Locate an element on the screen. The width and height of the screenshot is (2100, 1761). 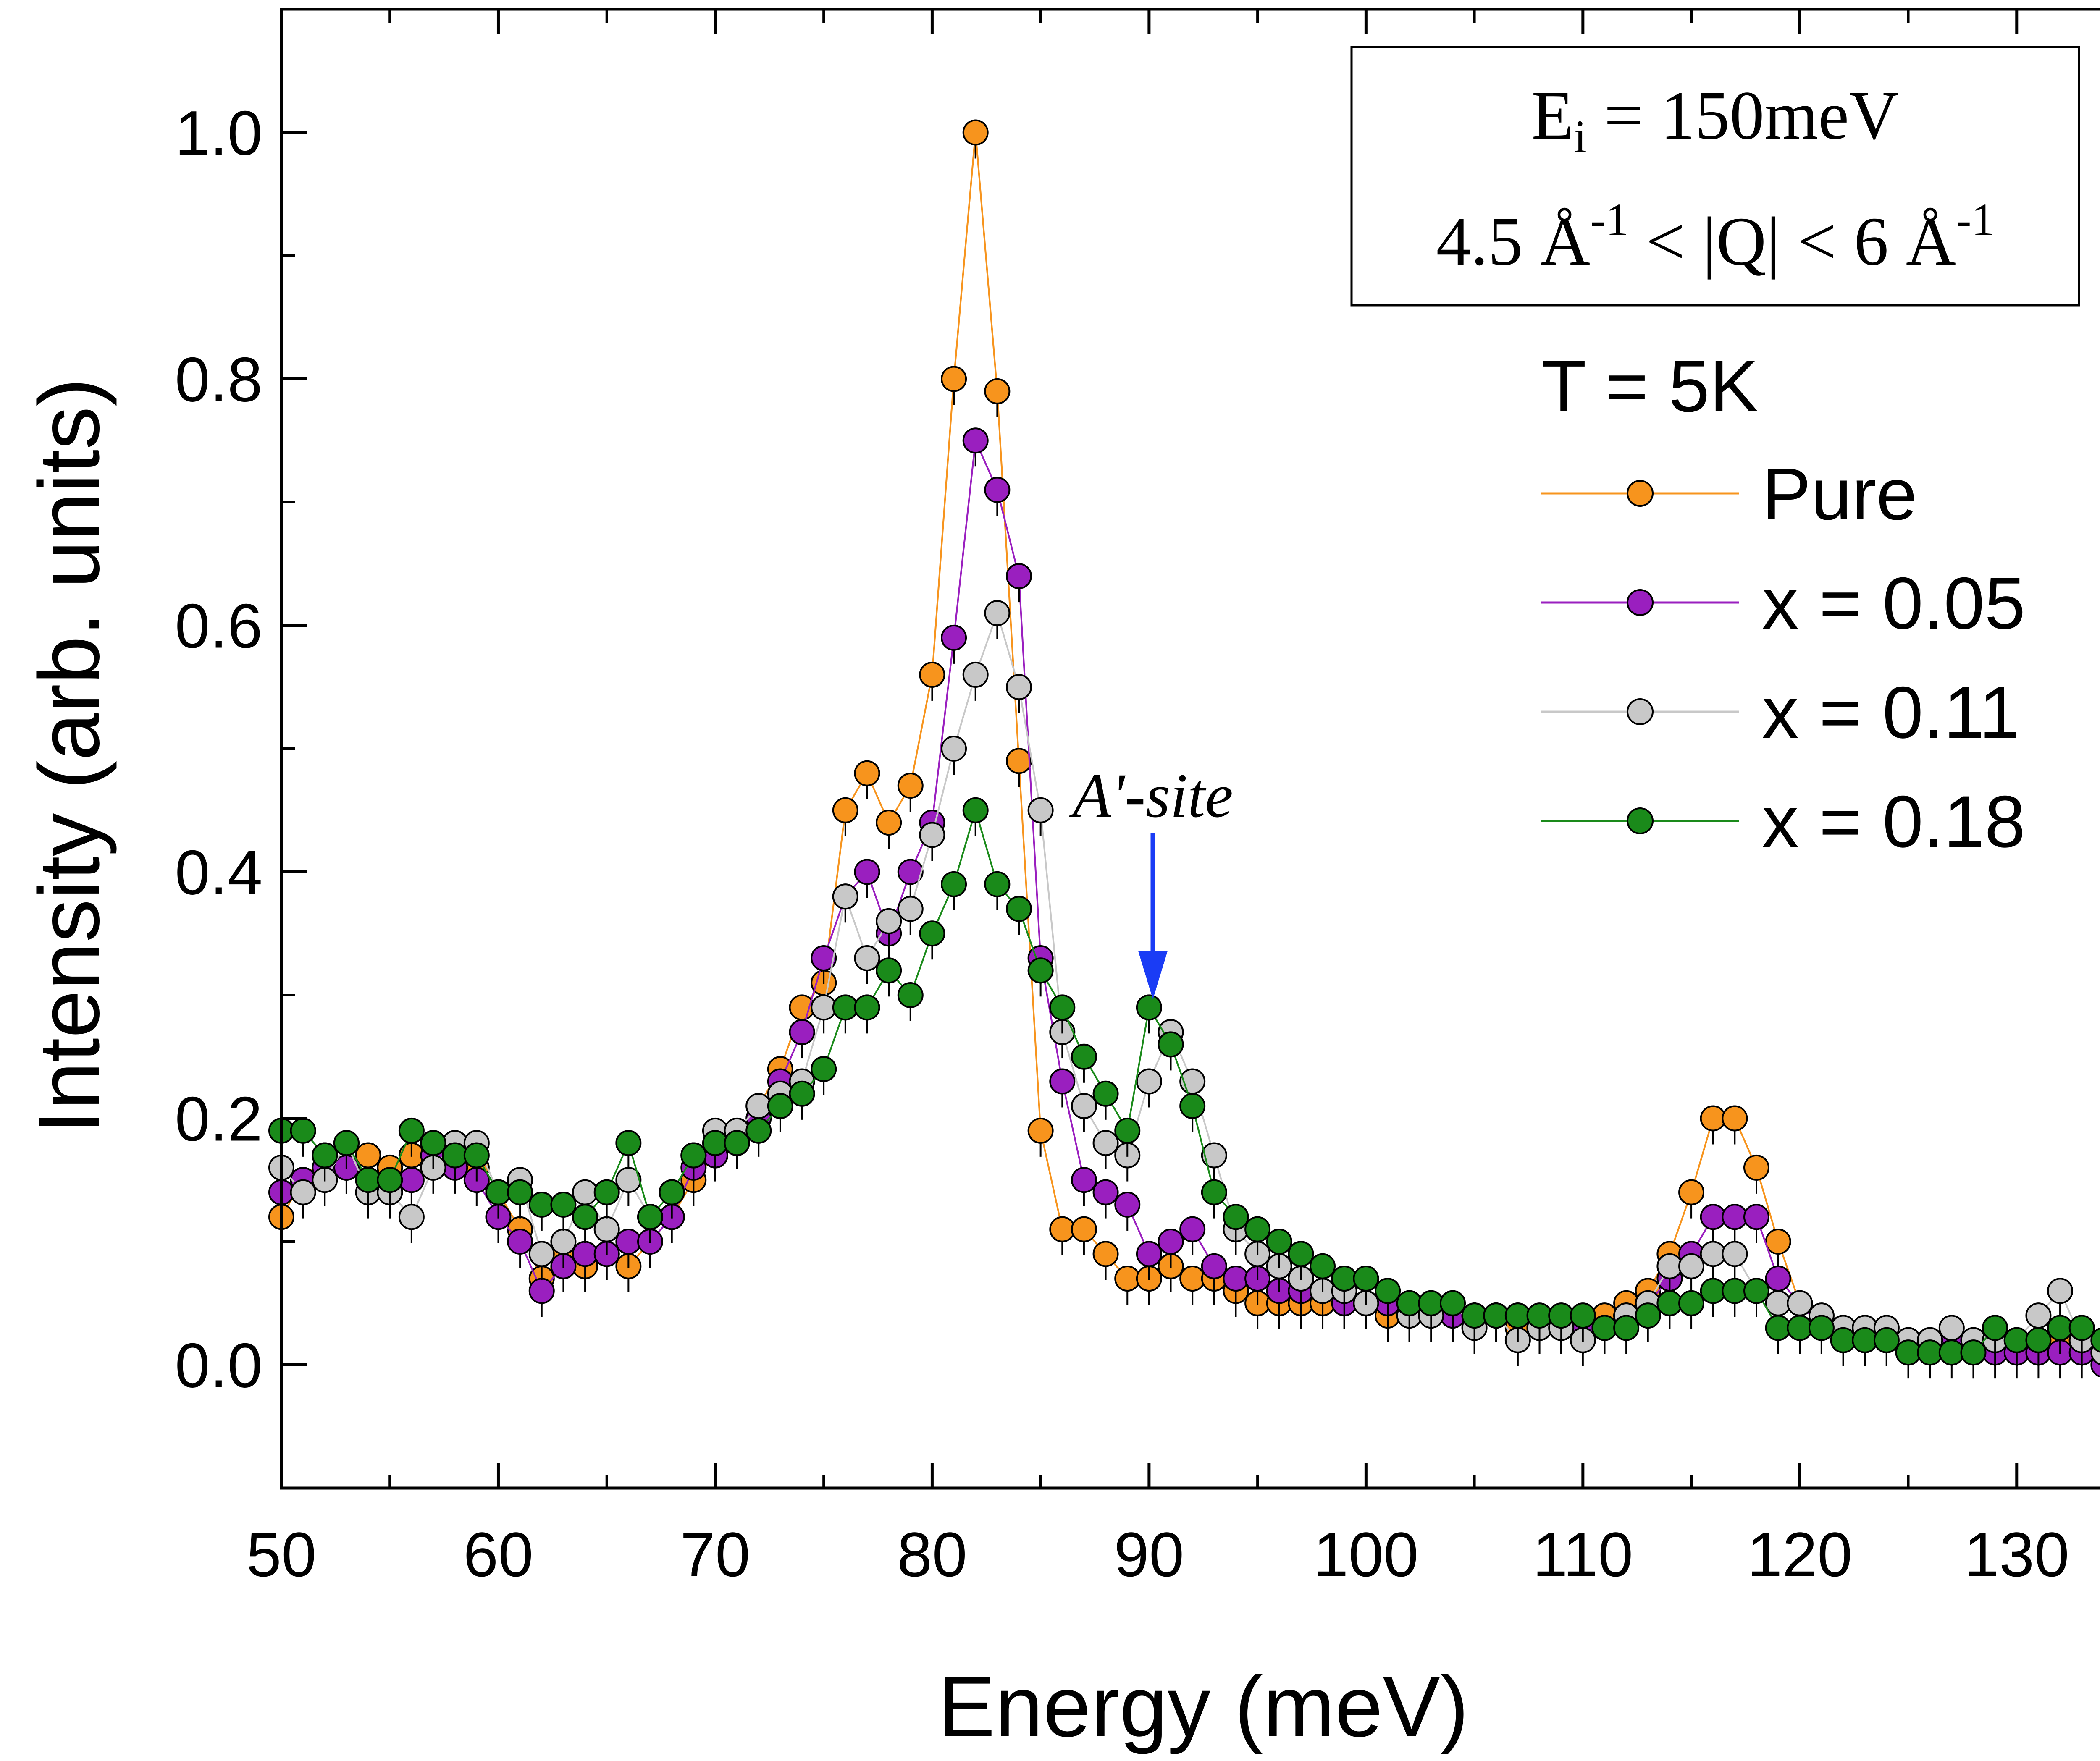
annotation-a-site-label: A'-site is located at coordinates (1151, 796).